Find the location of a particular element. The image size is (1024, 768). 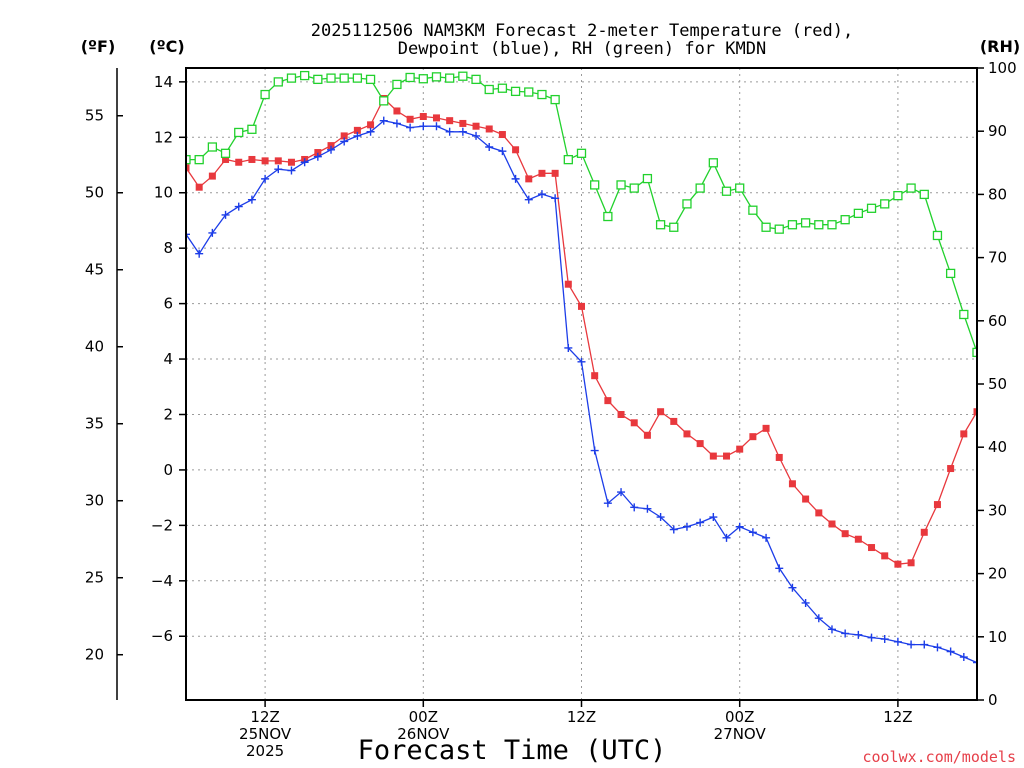

time-tick-label: 00Z is located at coordinates (423, 717).